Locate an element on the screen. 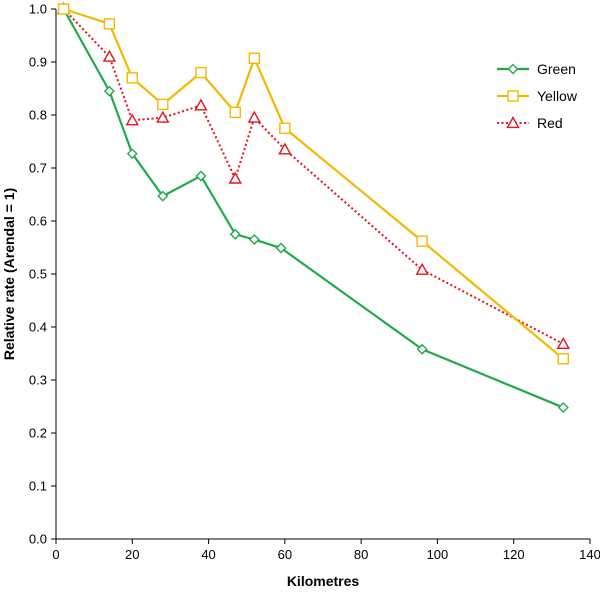 The width and height of the screenshot is (600, 593). legend-item-green: Green is located at coordinates (536, 69).